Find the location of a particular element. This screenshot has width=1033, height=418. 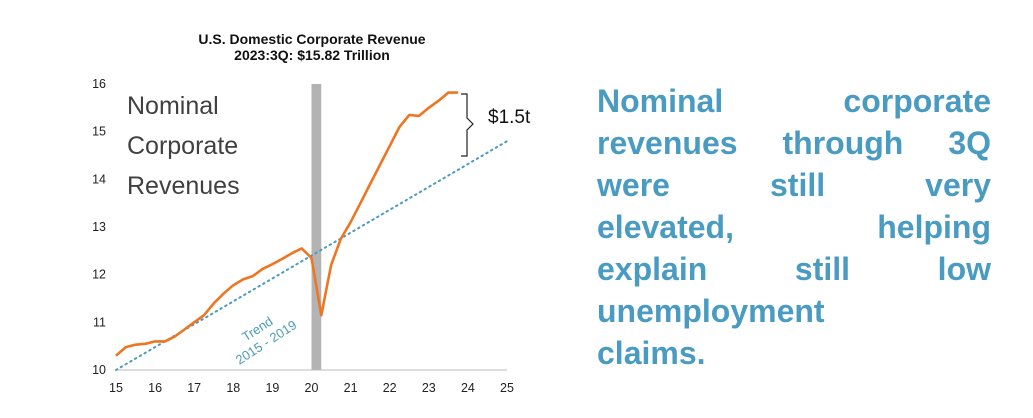

y-tick-label: 10 is located at coordinates (99, 370).